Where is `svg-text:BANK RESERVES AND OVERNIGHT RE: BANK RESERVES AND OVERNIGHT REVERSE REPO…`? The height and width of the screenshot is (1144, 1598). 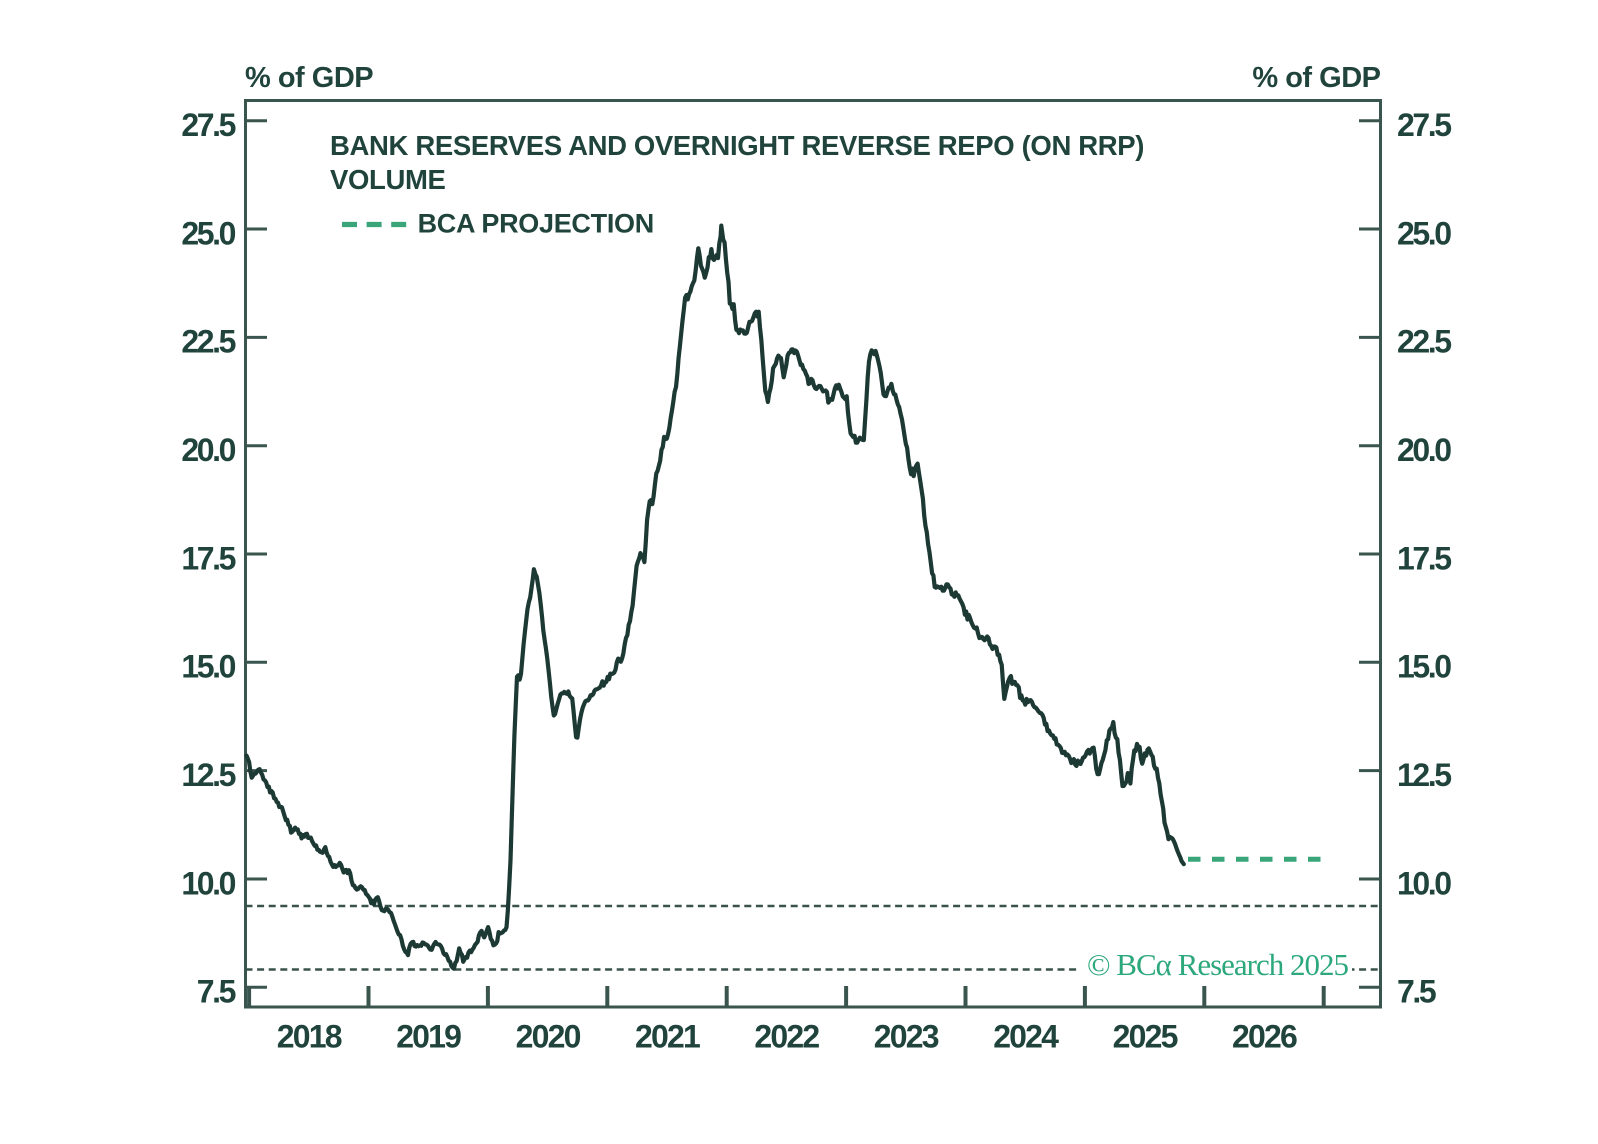
svg-text:BANK RESERVES AND OVERNIGHT RE: BANK RESERVES AND OVERNIGHT REVERSE REPO… is located at coordinates (737, 145).